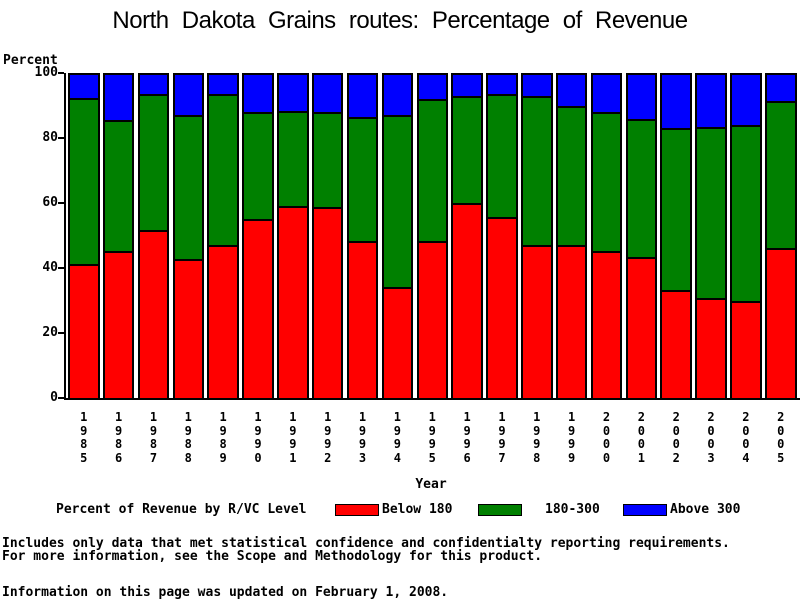 This screenshot has width=800, height=600. I want to click on bar-2004, so click(746, 235).